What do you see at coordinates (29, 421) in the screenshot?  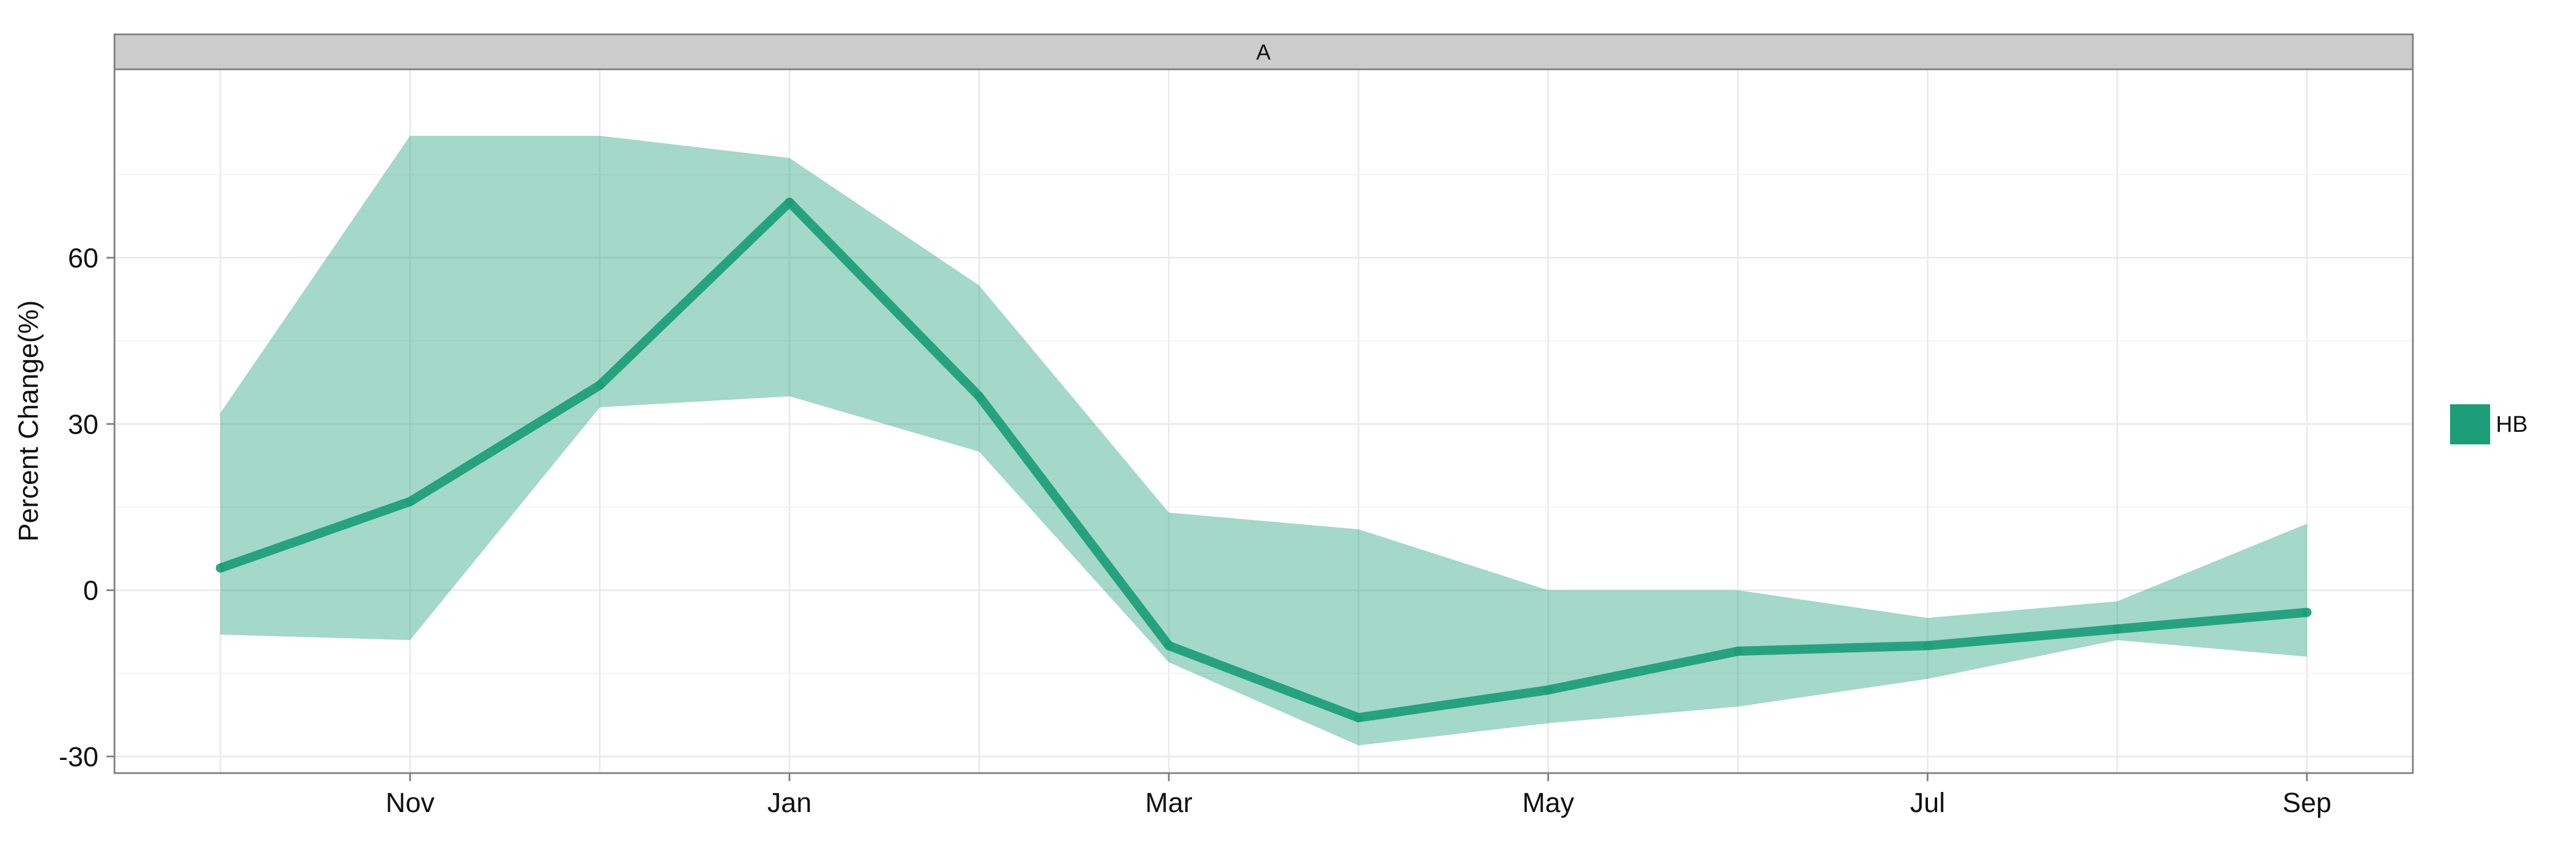 I see `y-axis-title: Percent Change(%)` at bounding box center [29, 421].